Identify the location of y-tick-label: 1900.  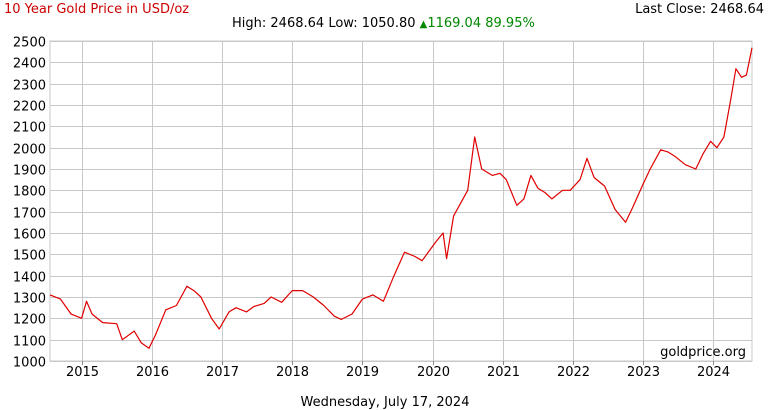
(29, 171).